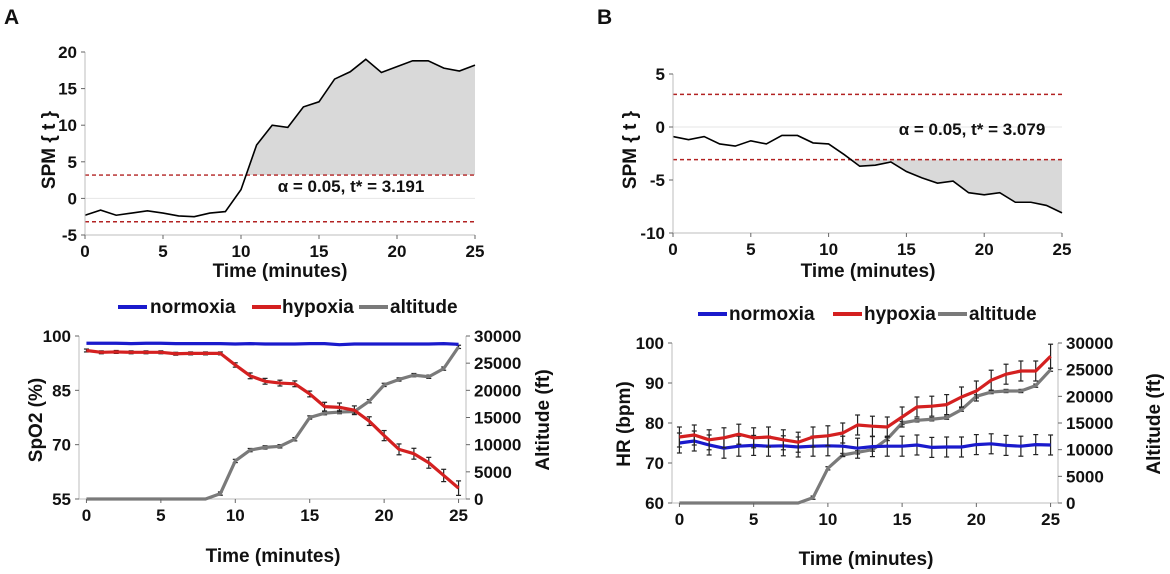 The width and height of the screenshot is (1170, 574). I want to click on tc-b-altitude-line, so click(865, 436).